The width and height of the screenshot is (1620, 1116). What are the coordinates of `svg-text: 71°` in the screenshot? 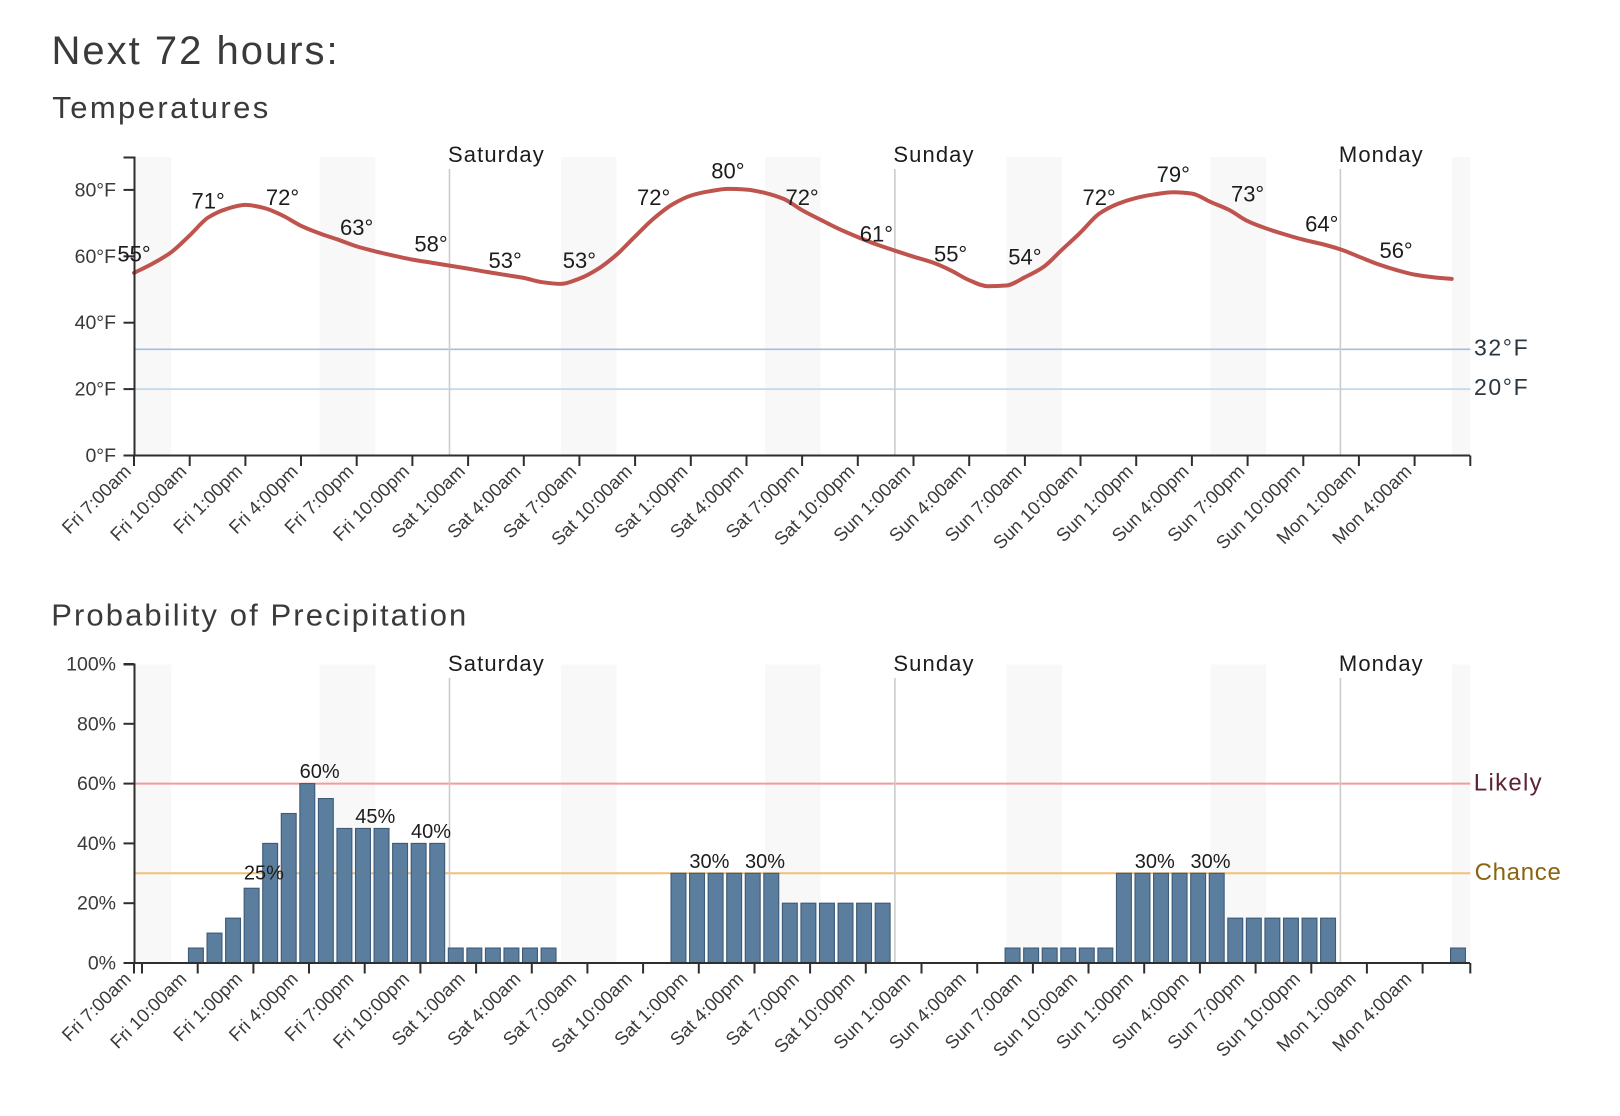 It's located at (208, 200).